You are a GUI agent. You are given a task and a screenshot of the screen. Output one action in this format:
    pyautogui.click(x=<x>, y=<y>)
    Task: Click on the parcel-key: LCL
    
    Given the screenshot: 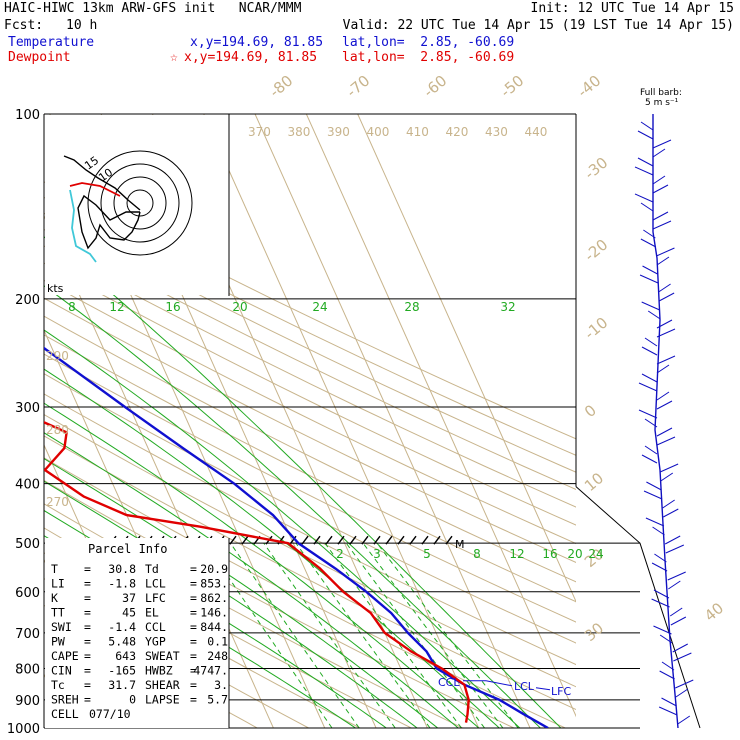 What is the action you would take?
    pyautogui.click(x=155, y=584)
    